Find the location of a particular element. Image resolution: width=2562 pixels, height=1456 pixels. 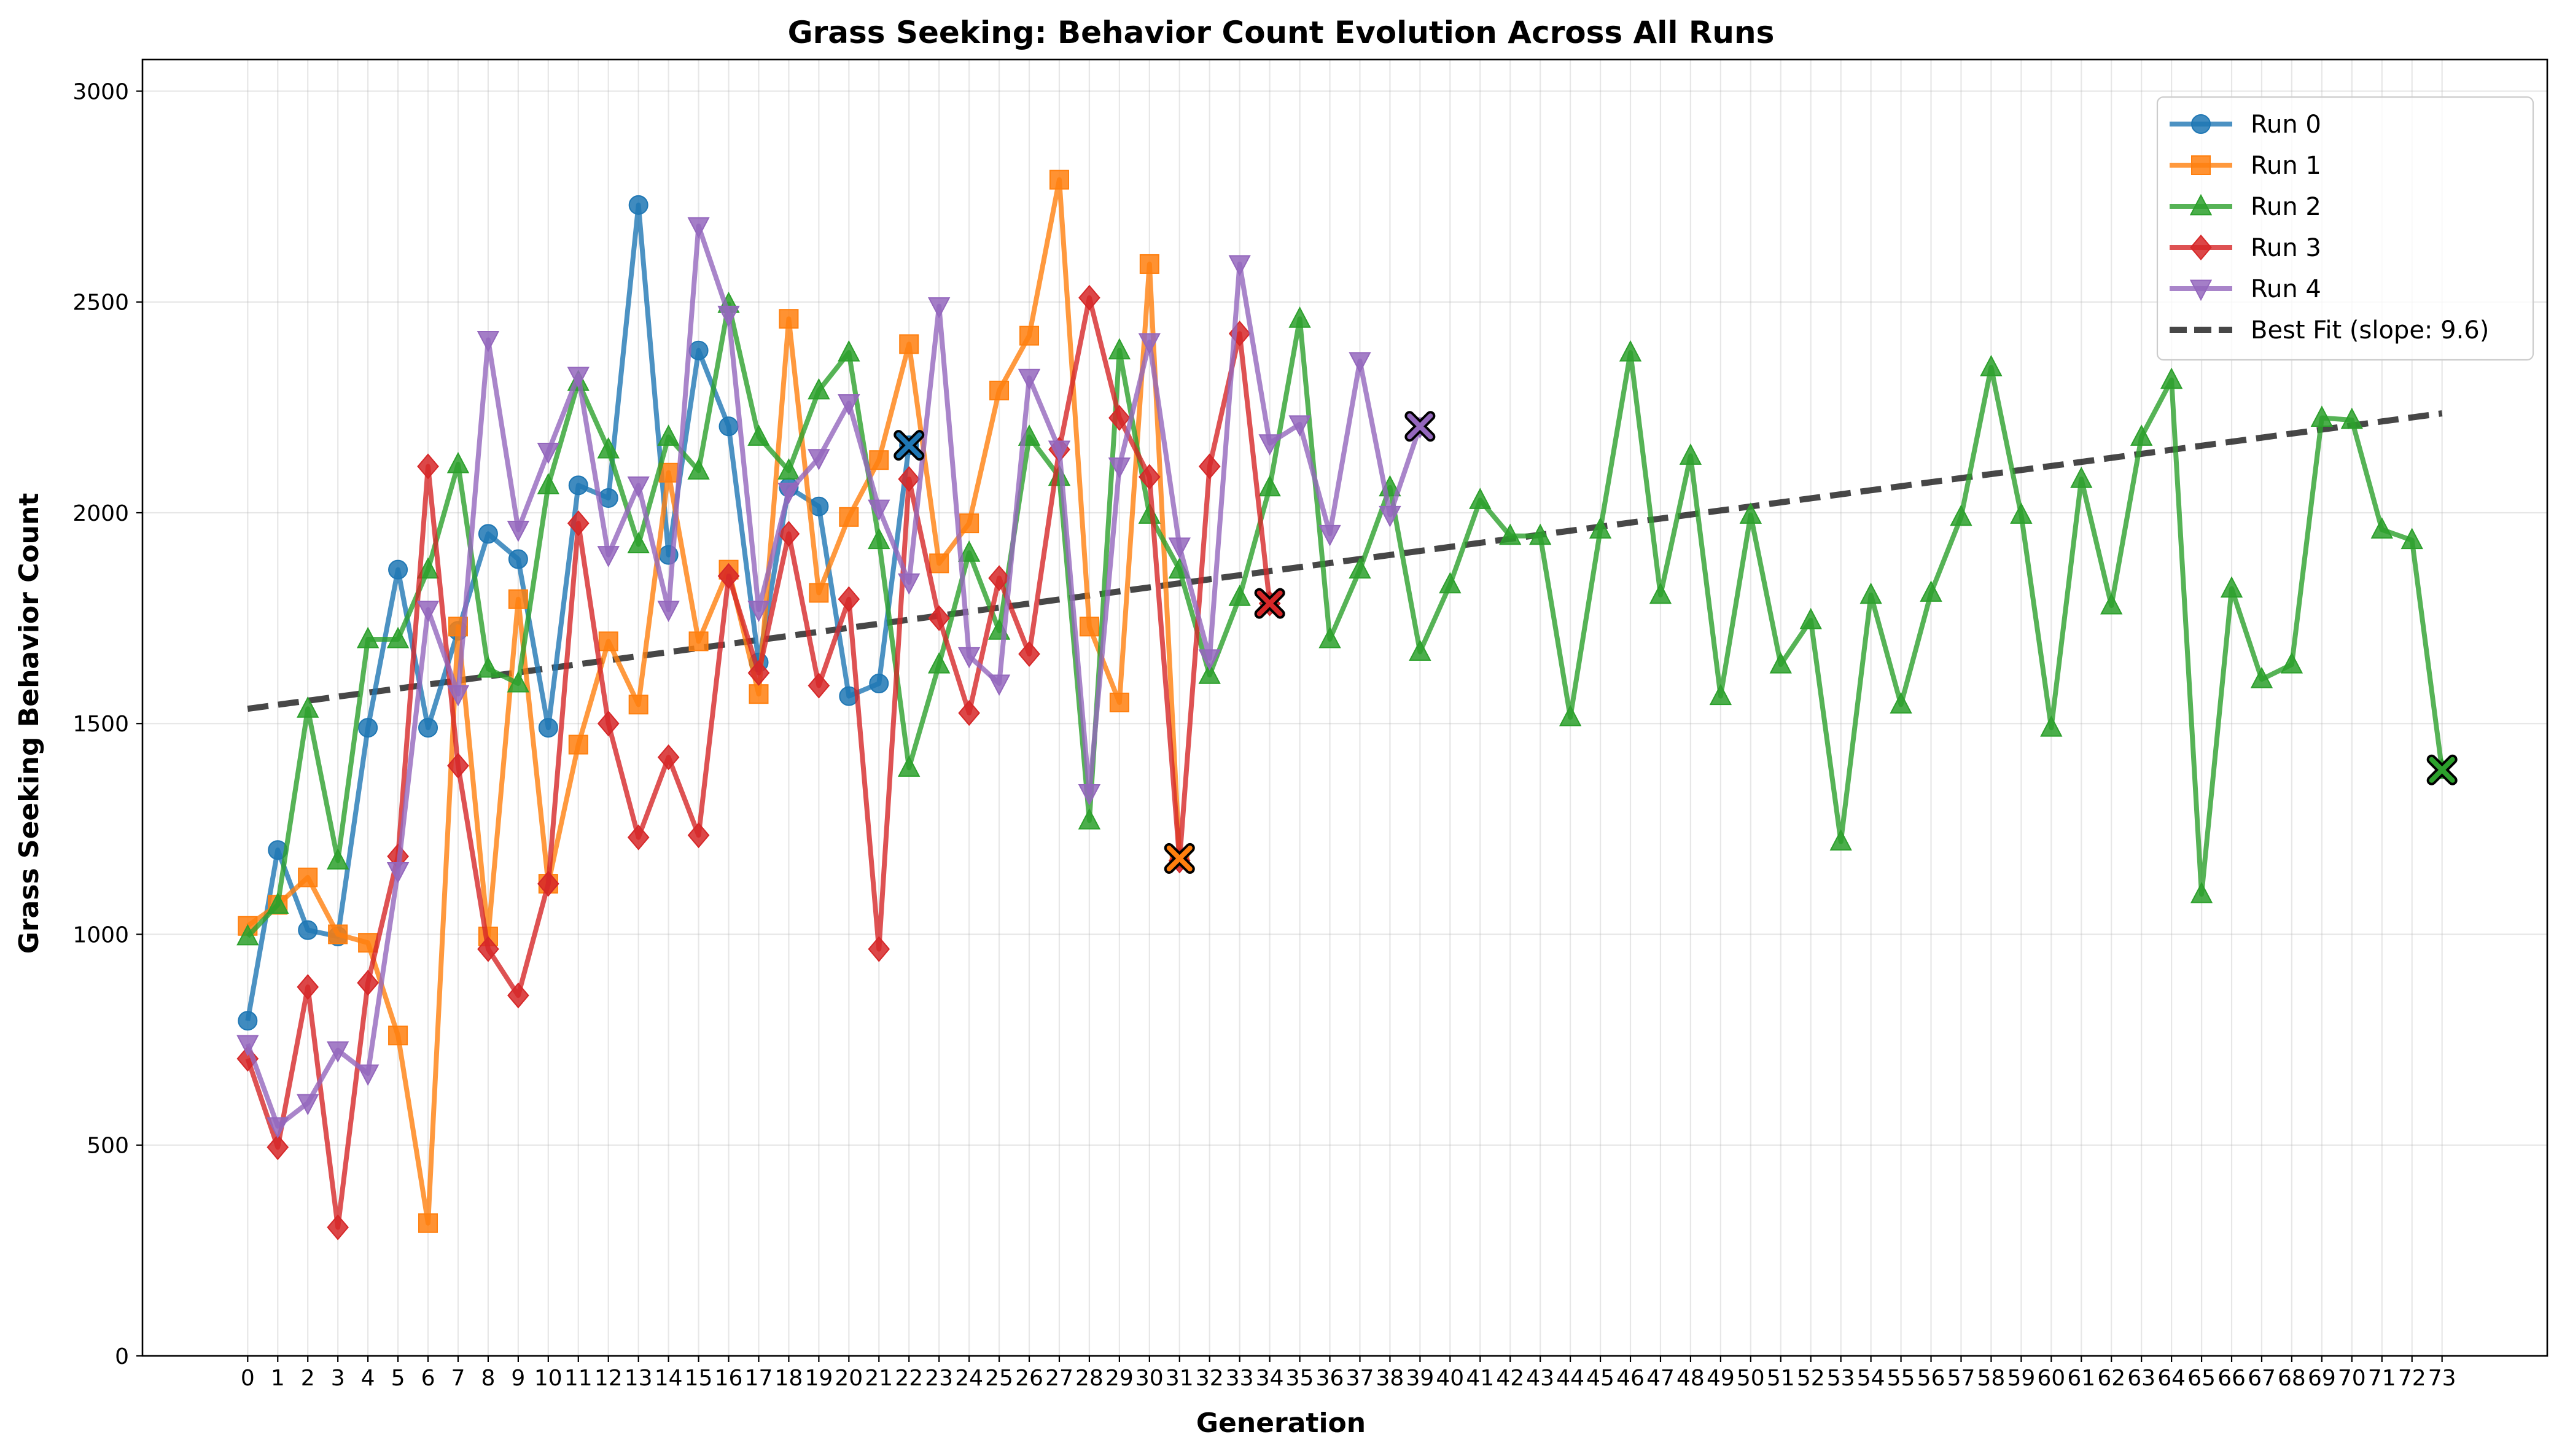

x-tick-label: 66 is located at coordinates (2231, 1378).